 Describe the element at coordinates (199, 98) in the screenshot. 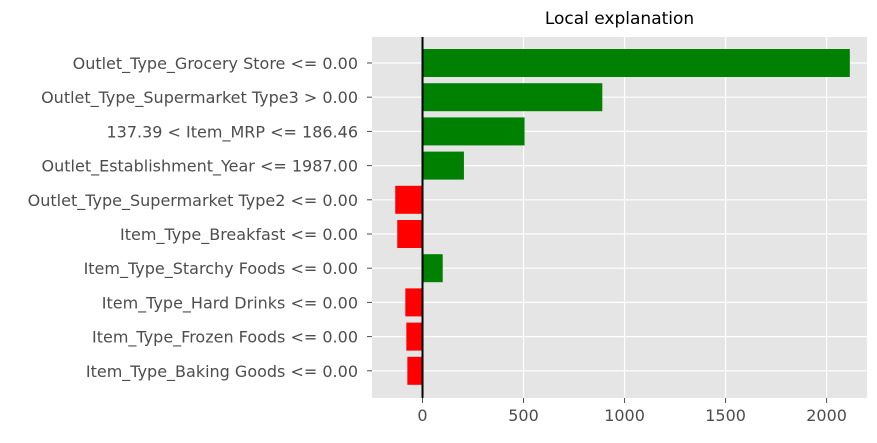

I see `y-tick-label: Outlet_Type_Supermarket Type3 > 0.00` at that location.